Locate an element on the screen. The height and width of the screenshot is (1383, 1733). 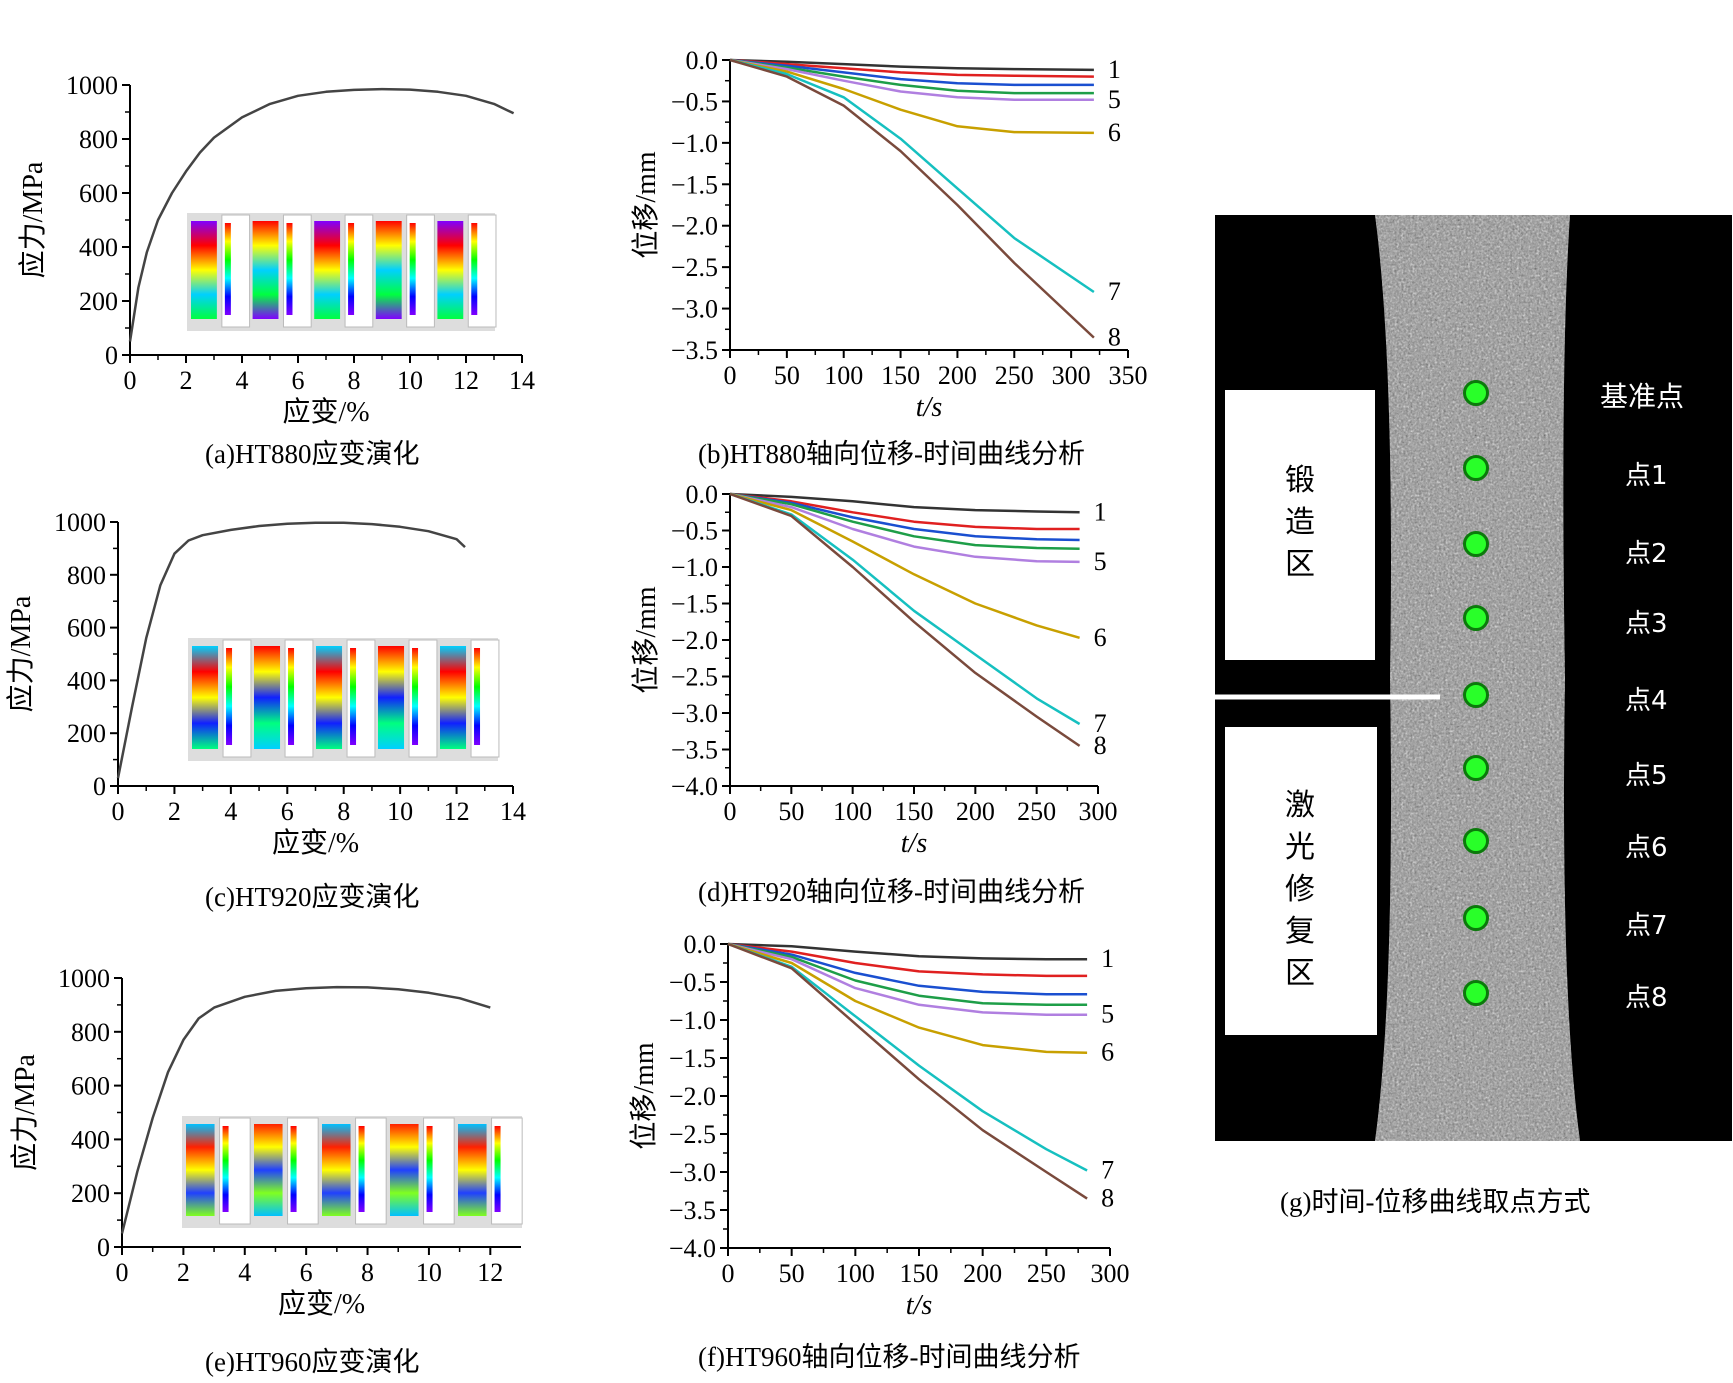
series-end-label: 8 is located at coordinates (1107, 1198).